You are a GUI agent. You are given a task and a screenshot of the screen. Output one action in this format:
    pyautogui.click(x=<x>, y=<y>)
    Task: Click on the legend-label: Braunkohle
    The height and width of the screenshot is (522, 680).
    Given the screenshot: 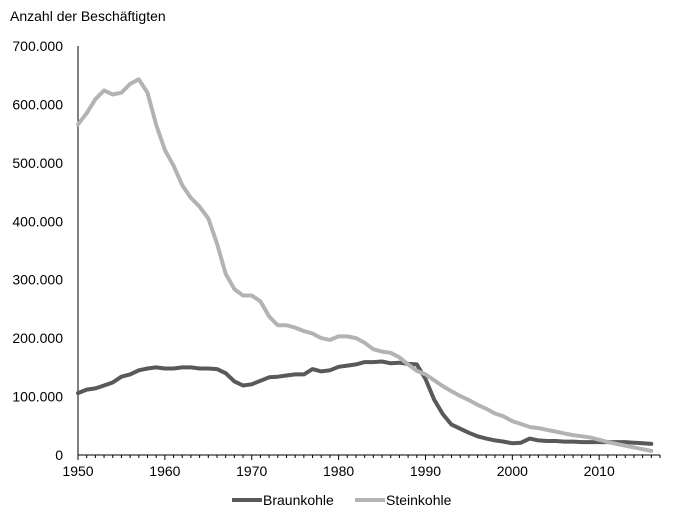 What is the action you would take?
    pyautogui.click(x=298, y=500)
    